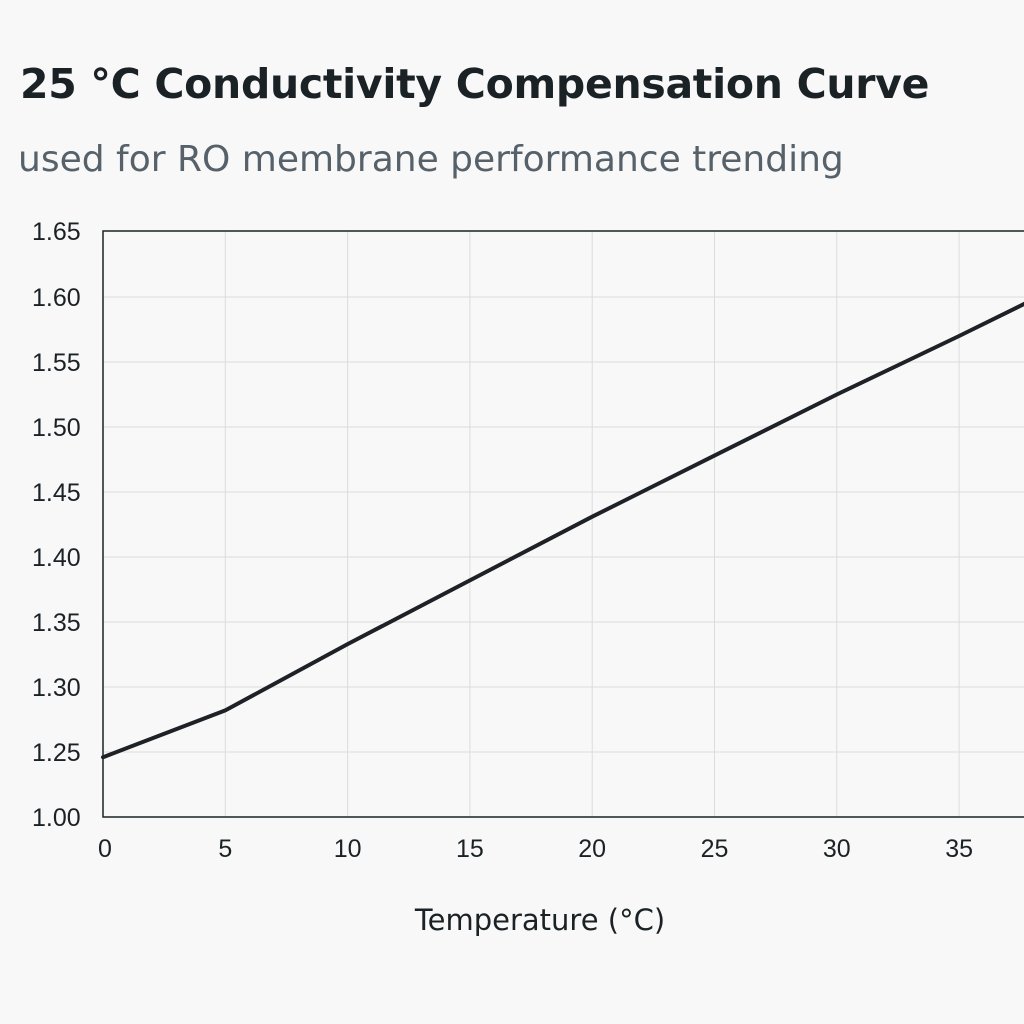 The height and width of the screenshot is (1024, 1024). Describe the element at coordinates (225, 849) in the screenshot. I see `x-tick-label: 5` at that location.